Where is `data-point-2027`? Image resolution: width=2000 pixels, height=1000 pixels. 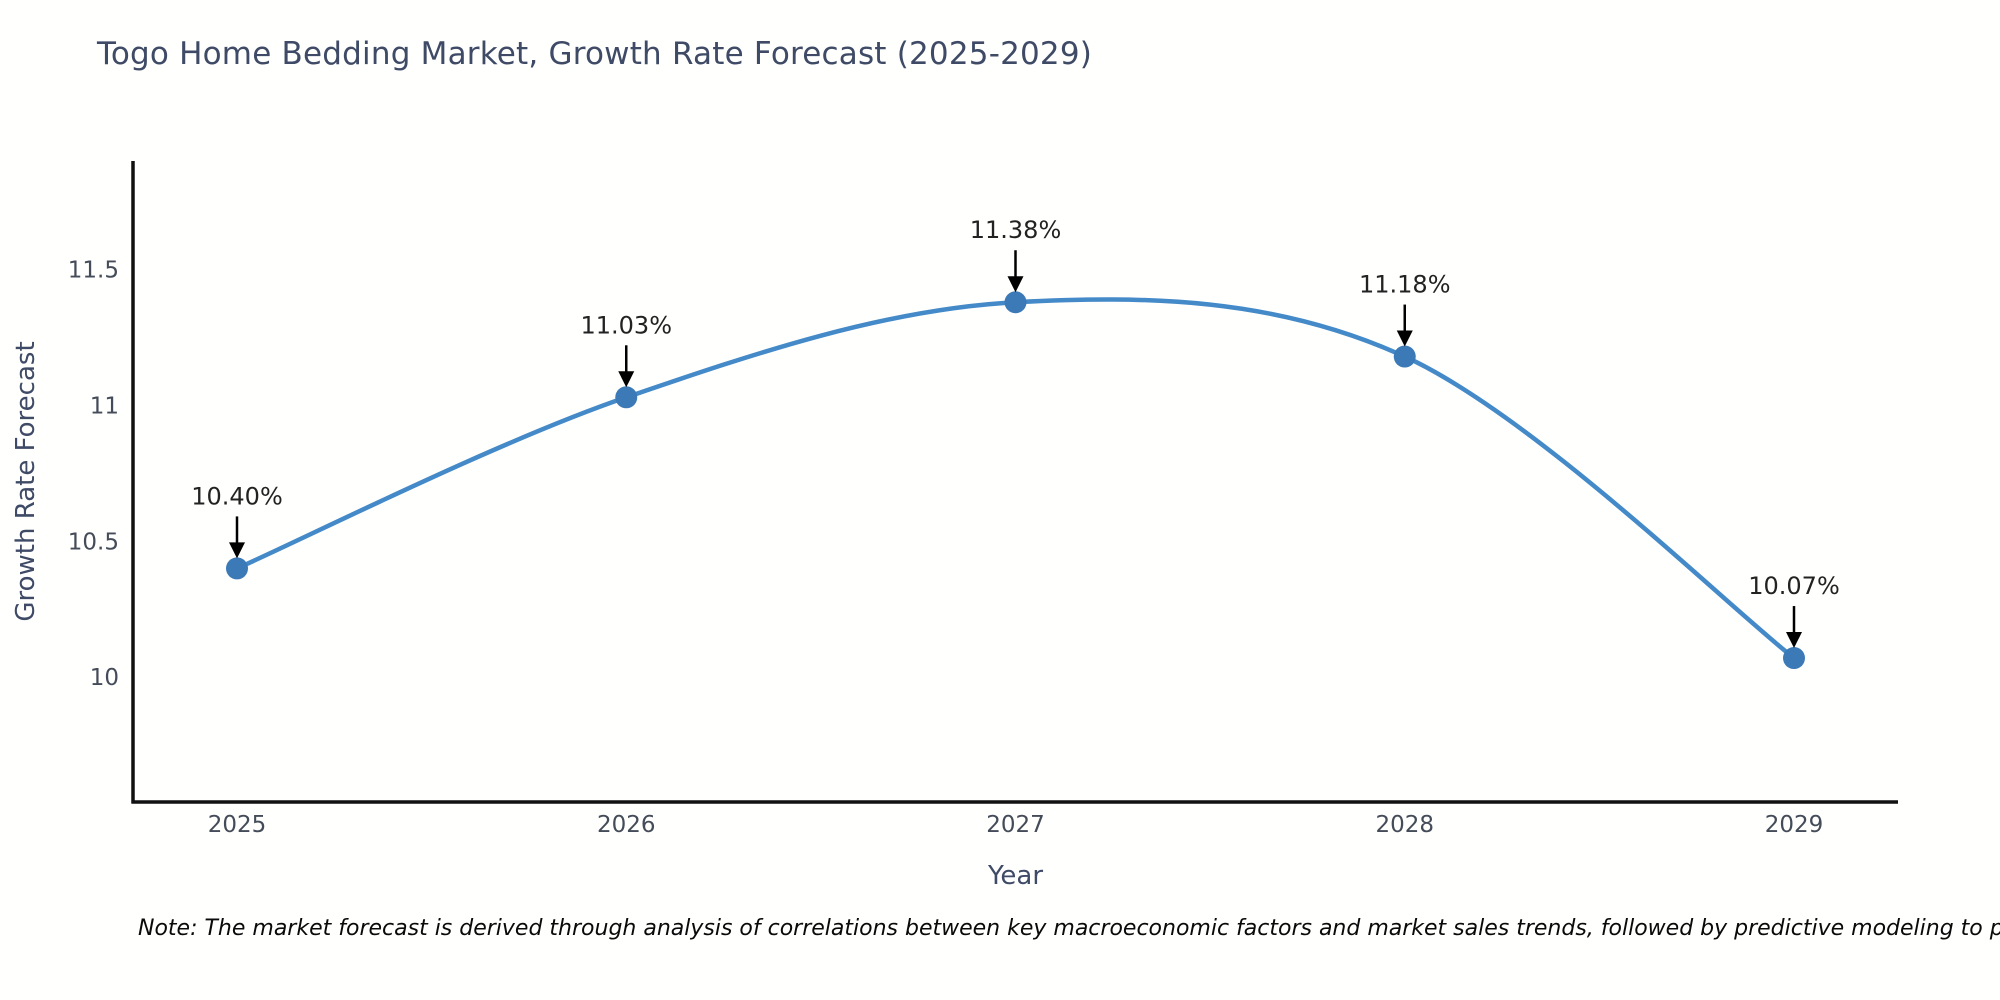
data-point-2027 is located at coordinates (1015, 302).